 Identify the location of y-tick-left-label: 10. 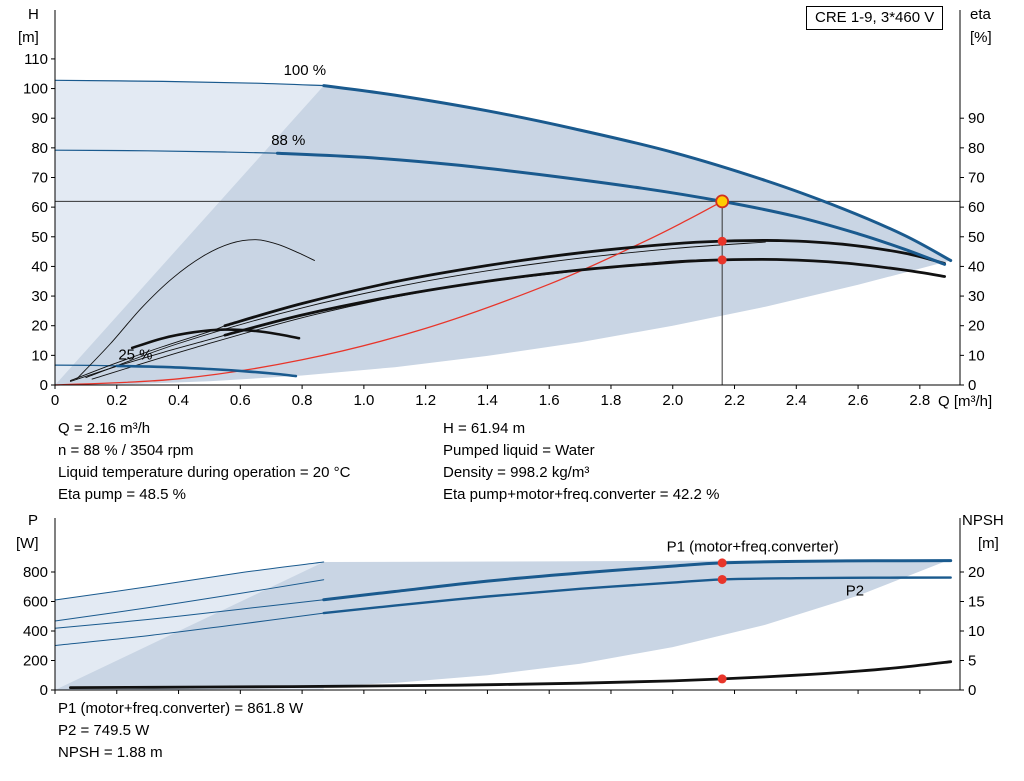
(39, 355).